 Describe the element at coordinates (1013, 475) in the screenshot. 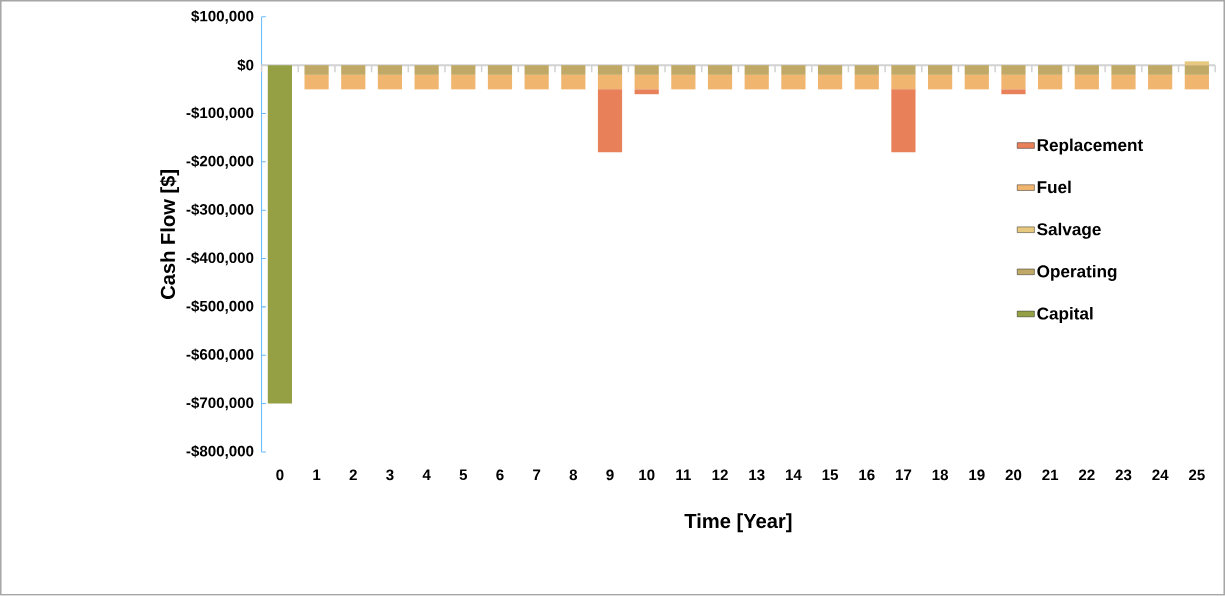

I see `x-tick-label: 20` at that location.